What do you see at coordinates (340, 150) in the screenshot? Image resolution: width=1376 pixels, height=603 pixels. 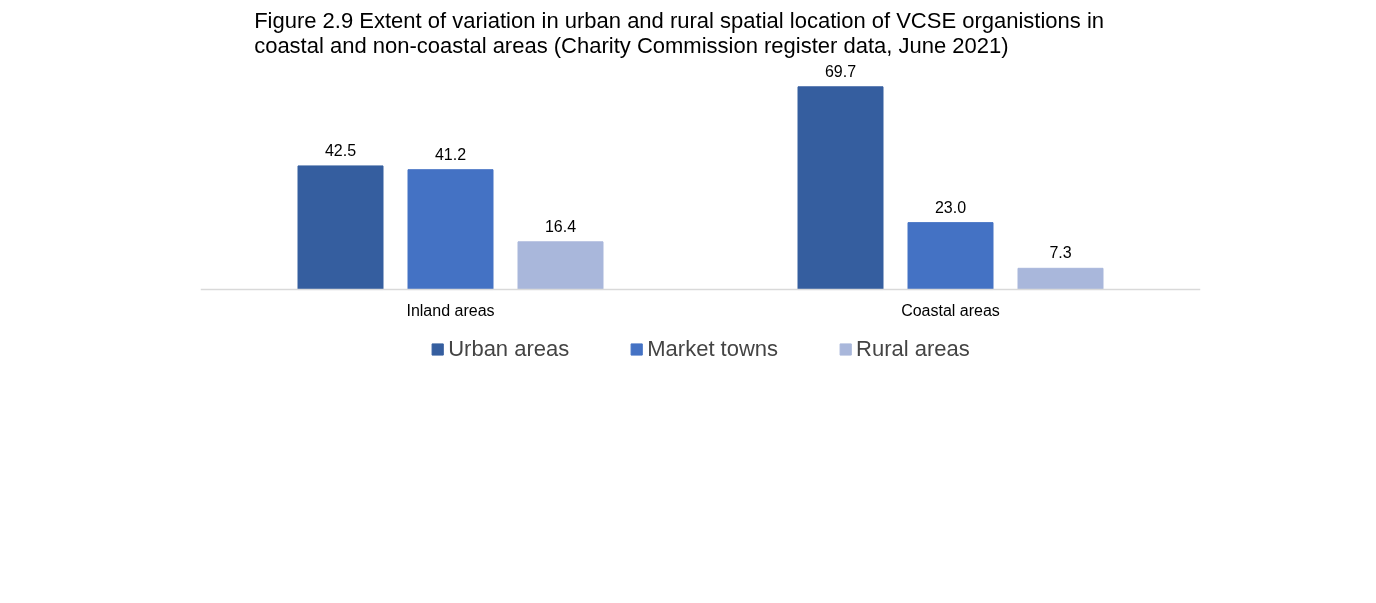 I see `data-label: 42.5` at bounding box center [340, 150].